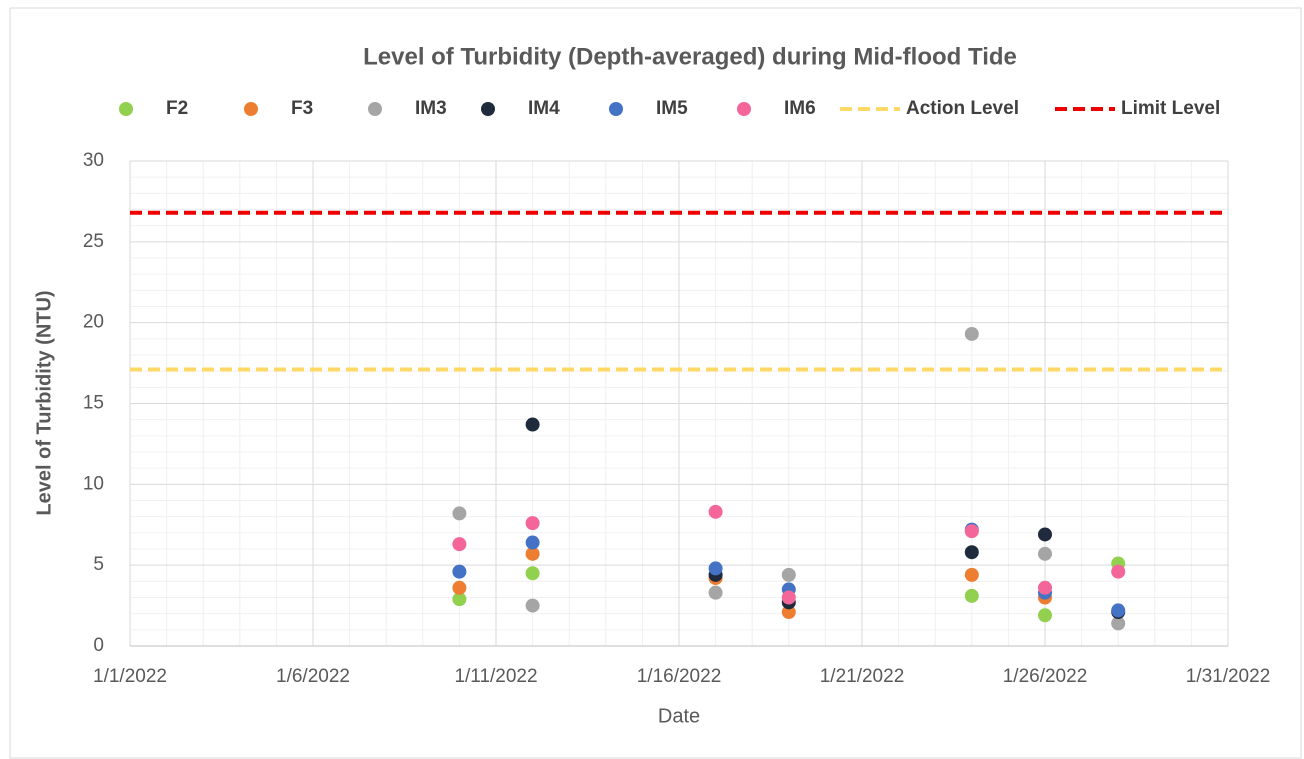  I want to click on x-tick-label: 1/6/2022, so click(313, 676).